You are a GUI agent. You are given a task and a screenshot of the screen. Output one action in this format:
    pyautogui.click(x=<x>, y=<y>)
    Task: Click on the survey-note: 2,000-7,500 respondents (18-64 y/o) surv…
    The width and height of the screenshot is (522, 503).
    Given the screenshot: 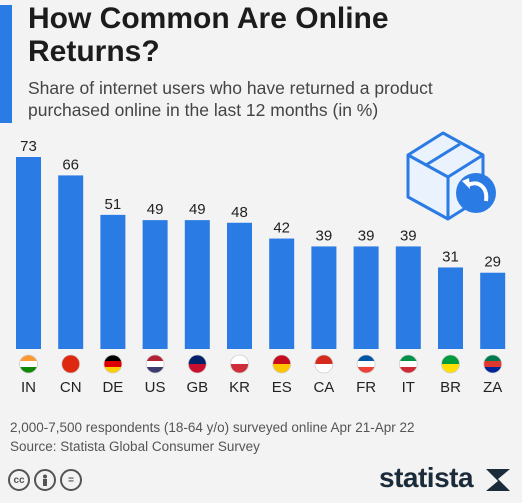 What is the action you would take?
    pyautogui.click(x=212, y=427)
    